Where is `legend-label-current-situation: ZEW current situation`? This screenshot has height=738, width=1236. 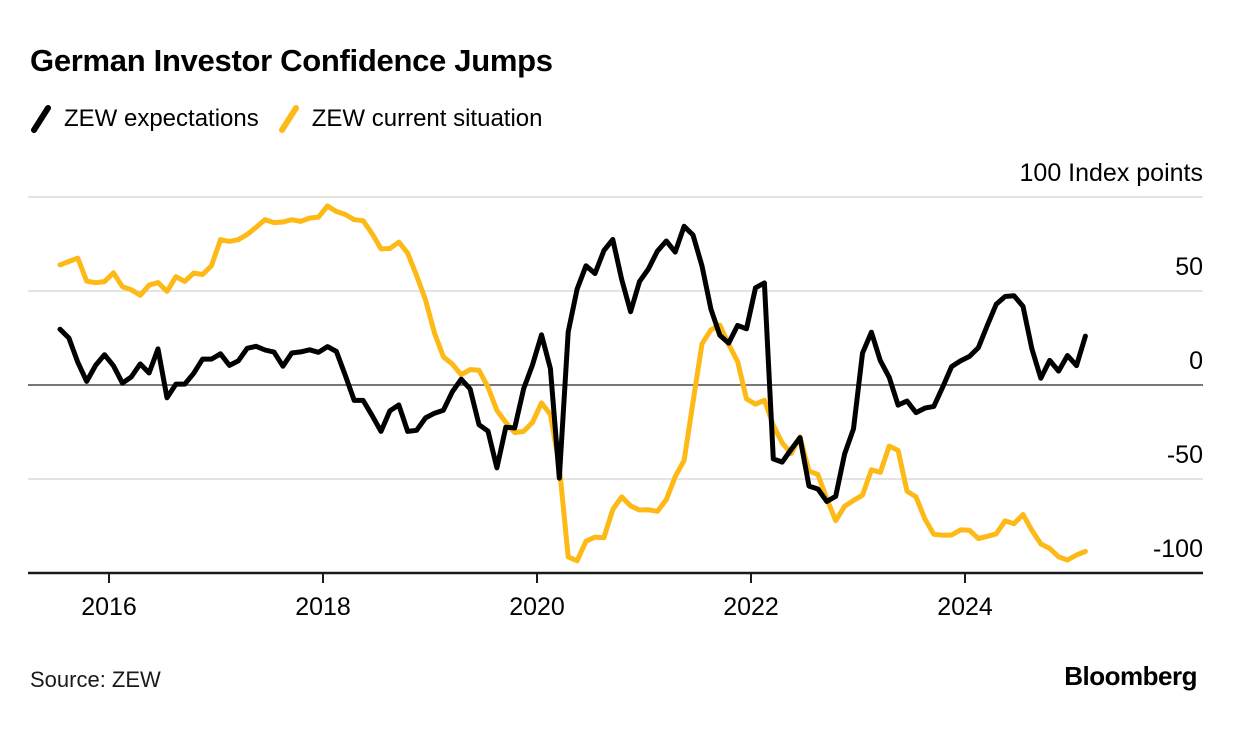
legend-label-current-situation: ZEW current situation is located at coordinates (427, 118).